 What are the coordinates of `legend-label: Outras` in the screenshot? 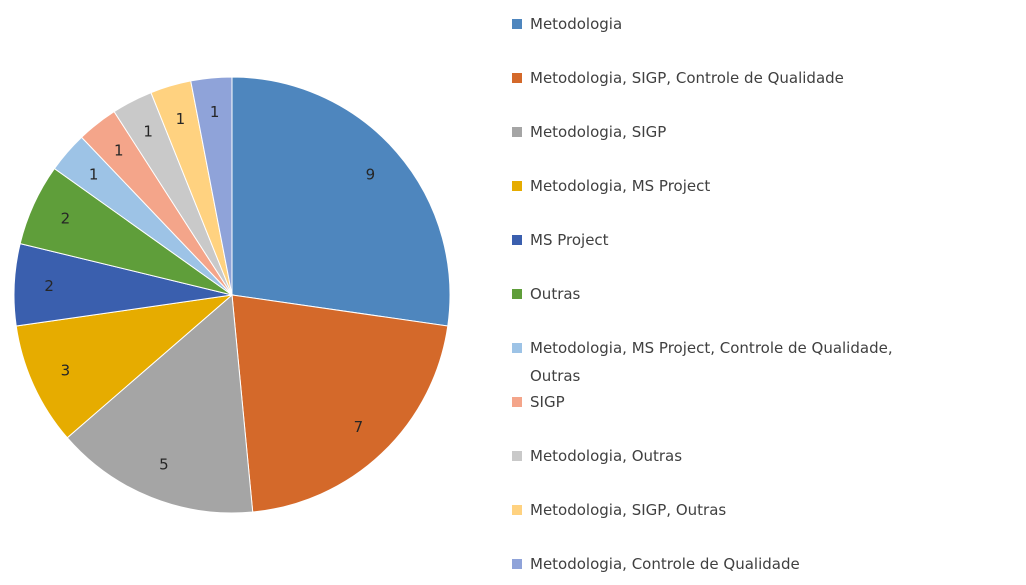 It's located at (555, 294).